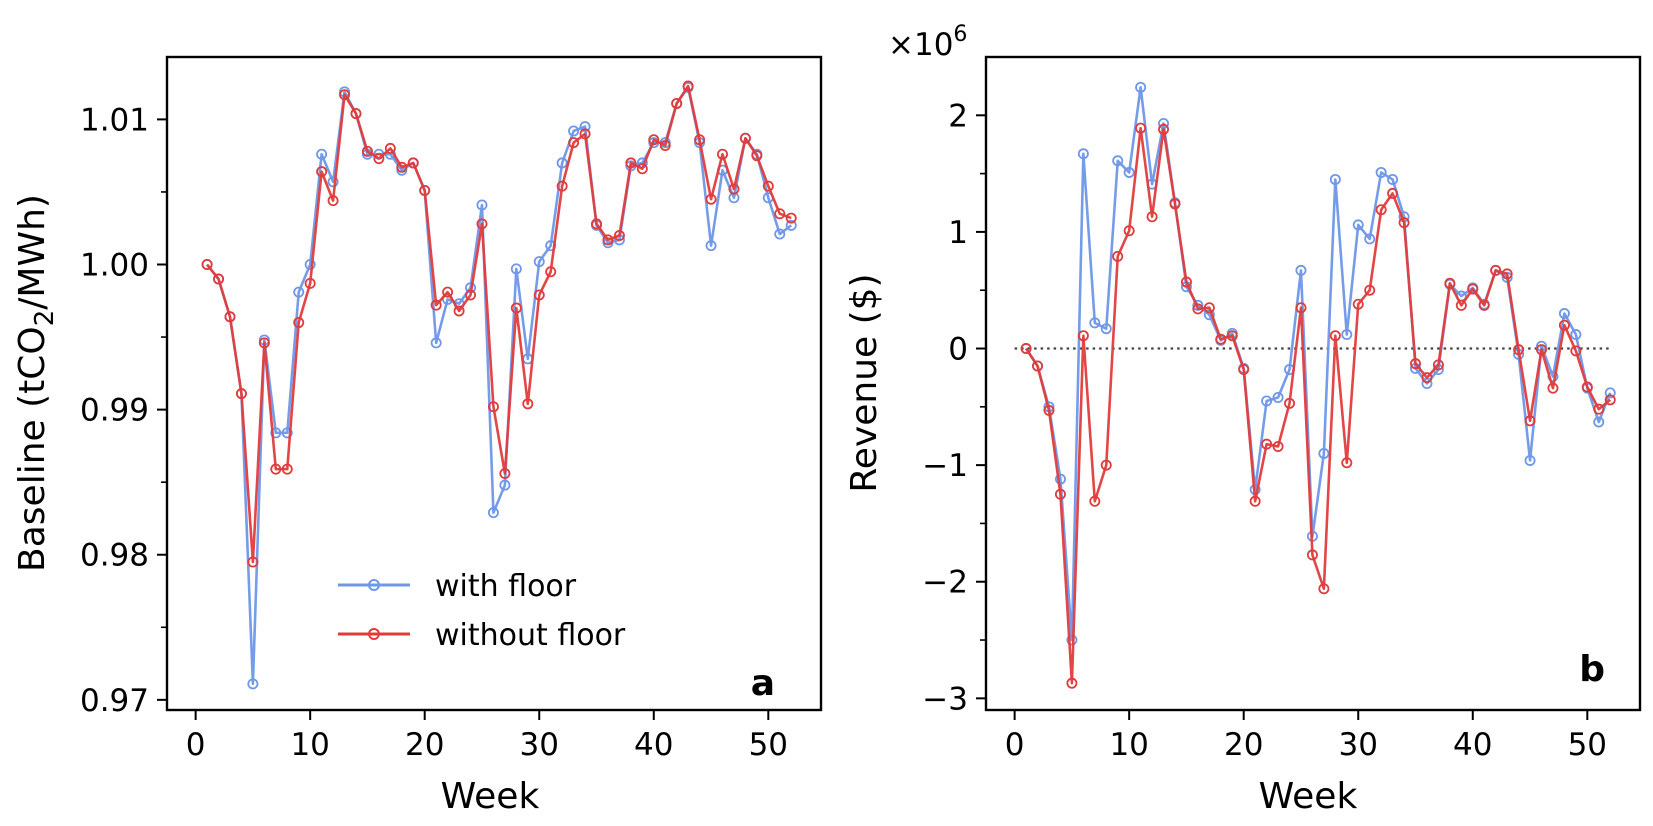  I want to click on panel-b-y-tick-label: 0, so click(958, 350).